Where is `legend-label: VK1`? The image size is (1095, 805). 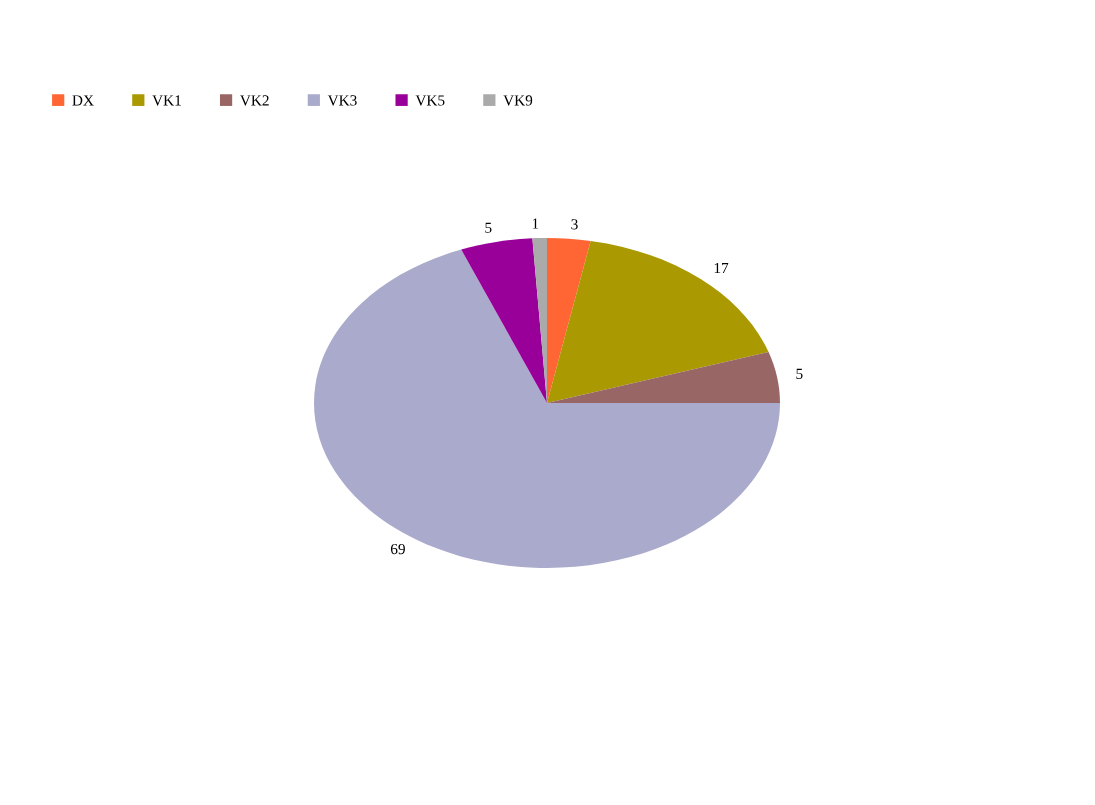
legend-label: VK1 is located at coordinates (166, 100).